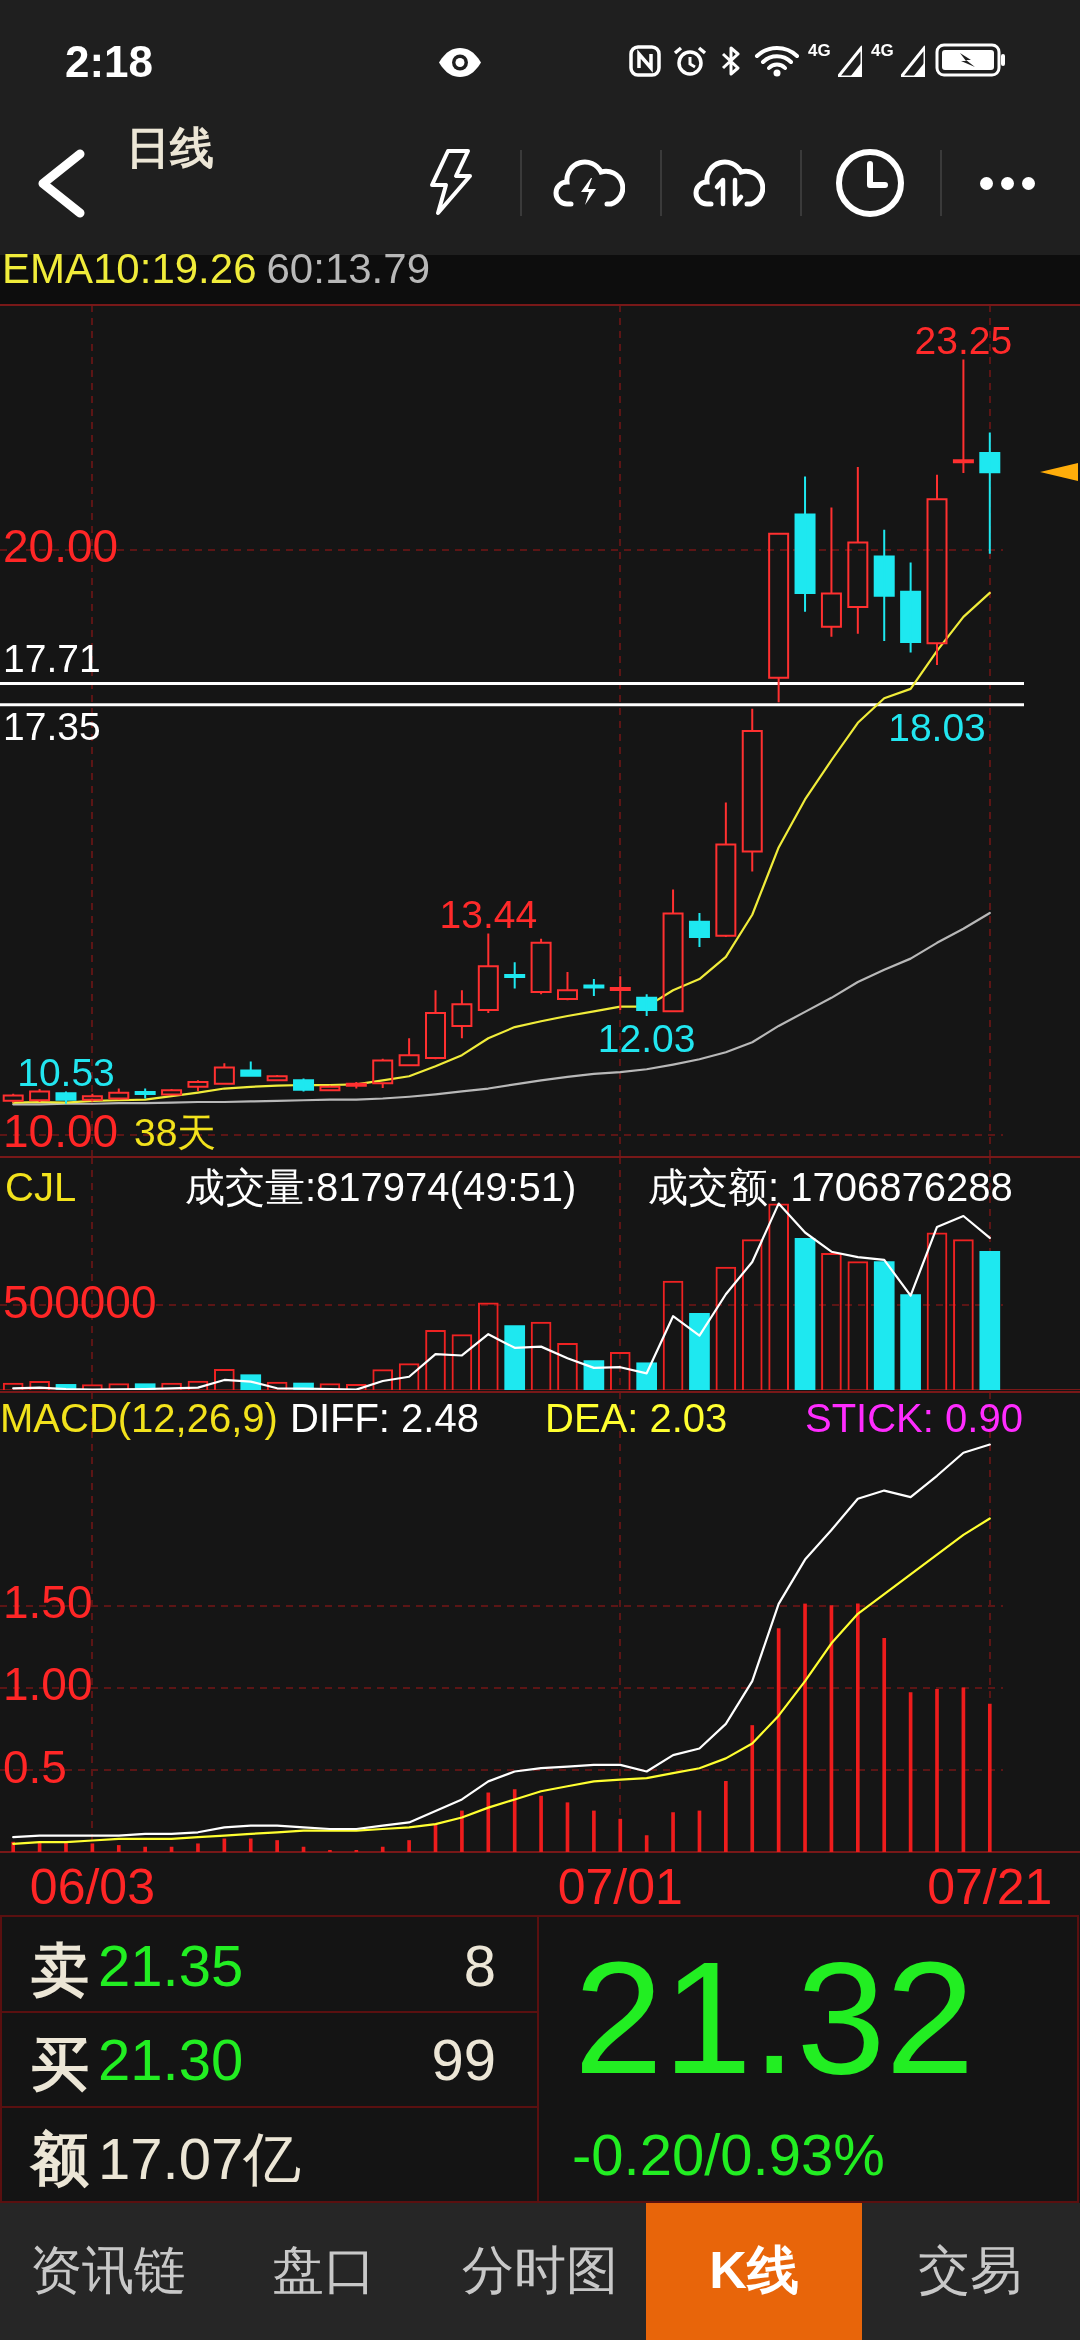 The height and width of the screenshot is (2340, 1080). Describe the element at coordinates (970, 2270) in the screenshot. I see `text: 交易` at that location.